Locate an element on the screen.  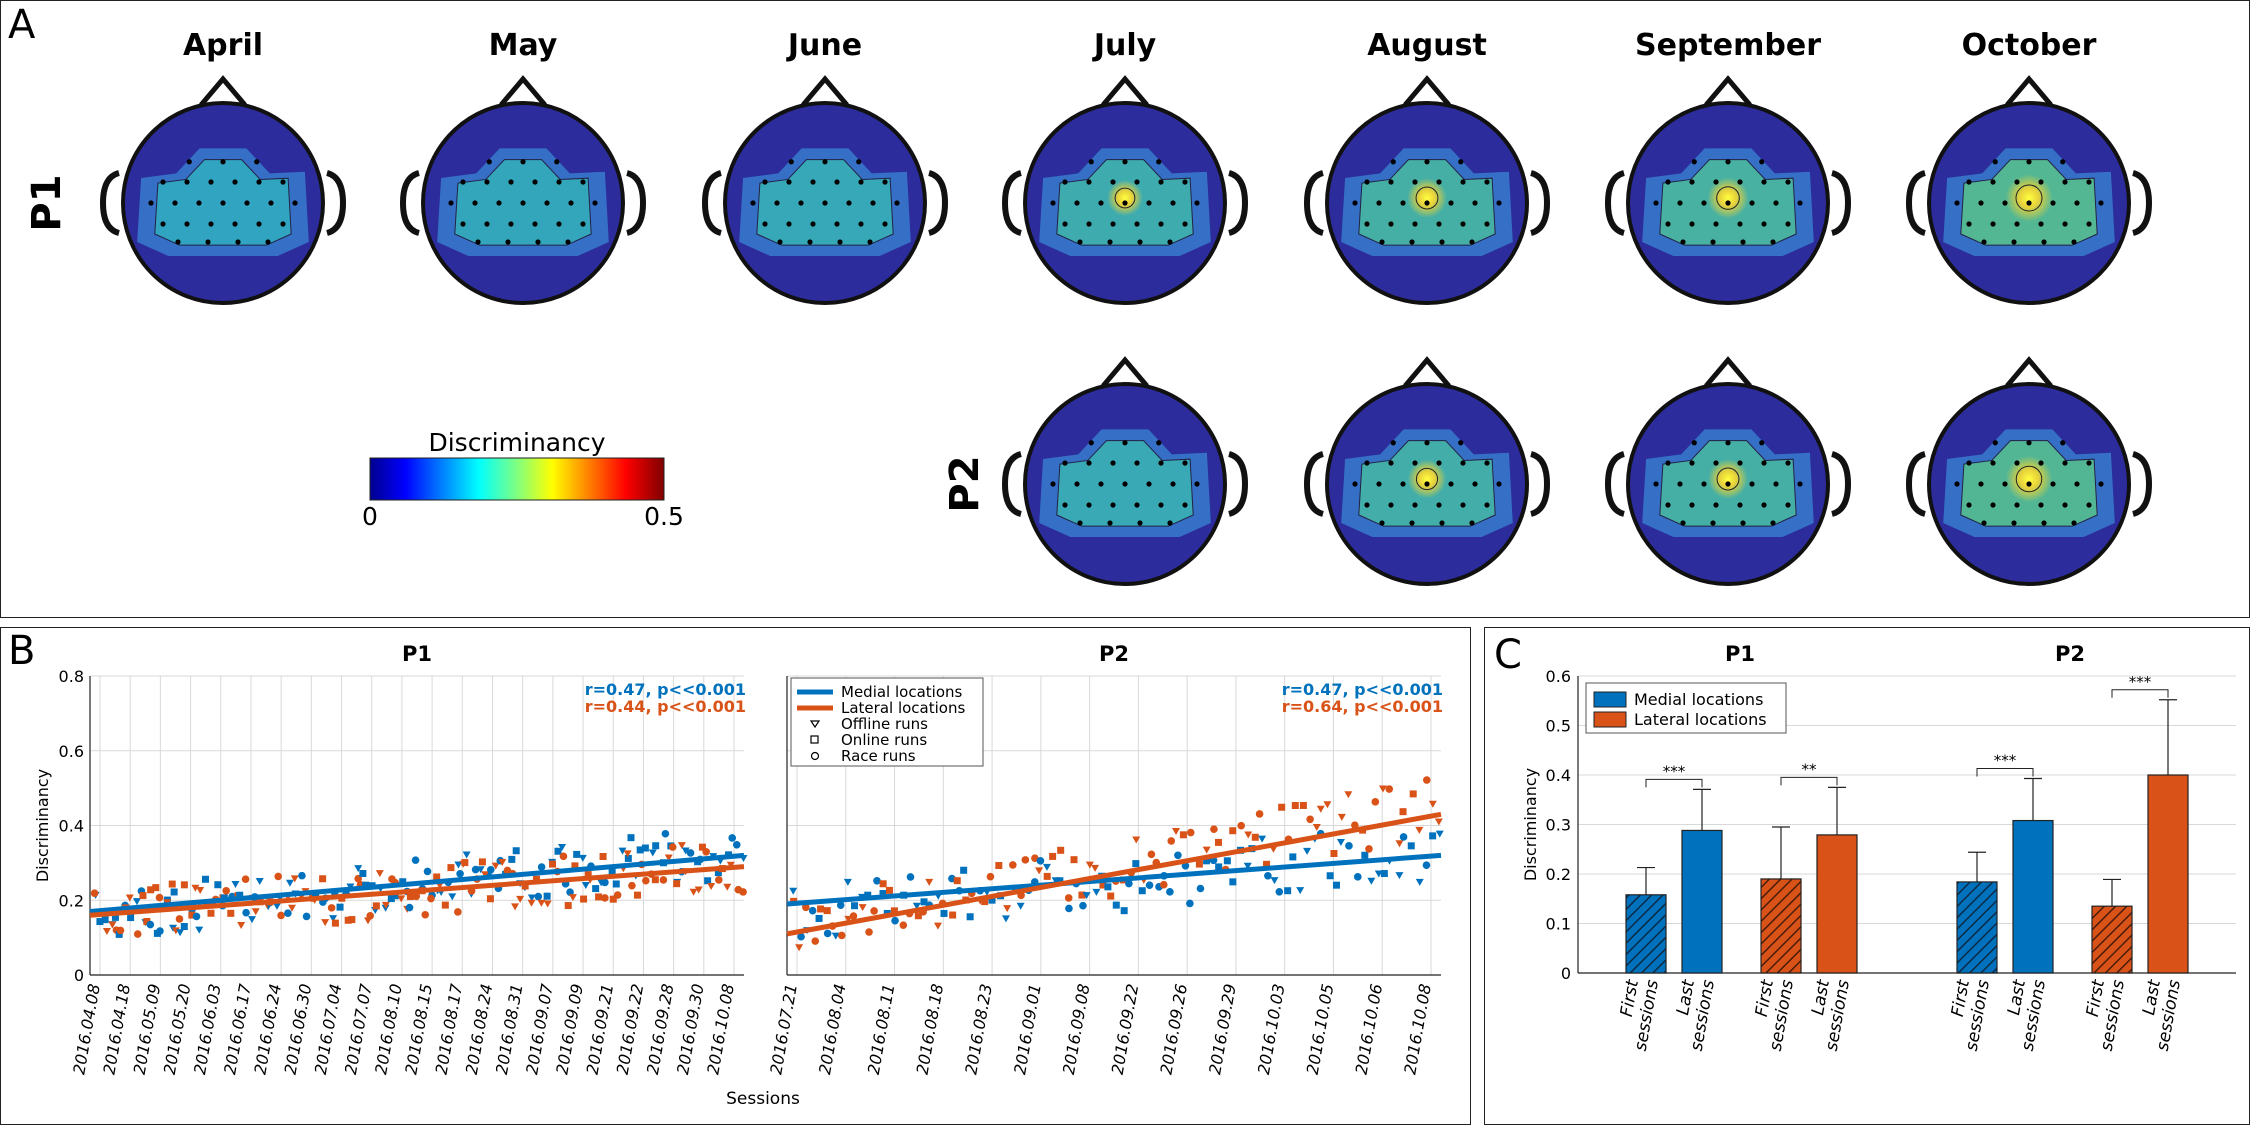
right-ear-outline is located at coordinates (1841, 484).